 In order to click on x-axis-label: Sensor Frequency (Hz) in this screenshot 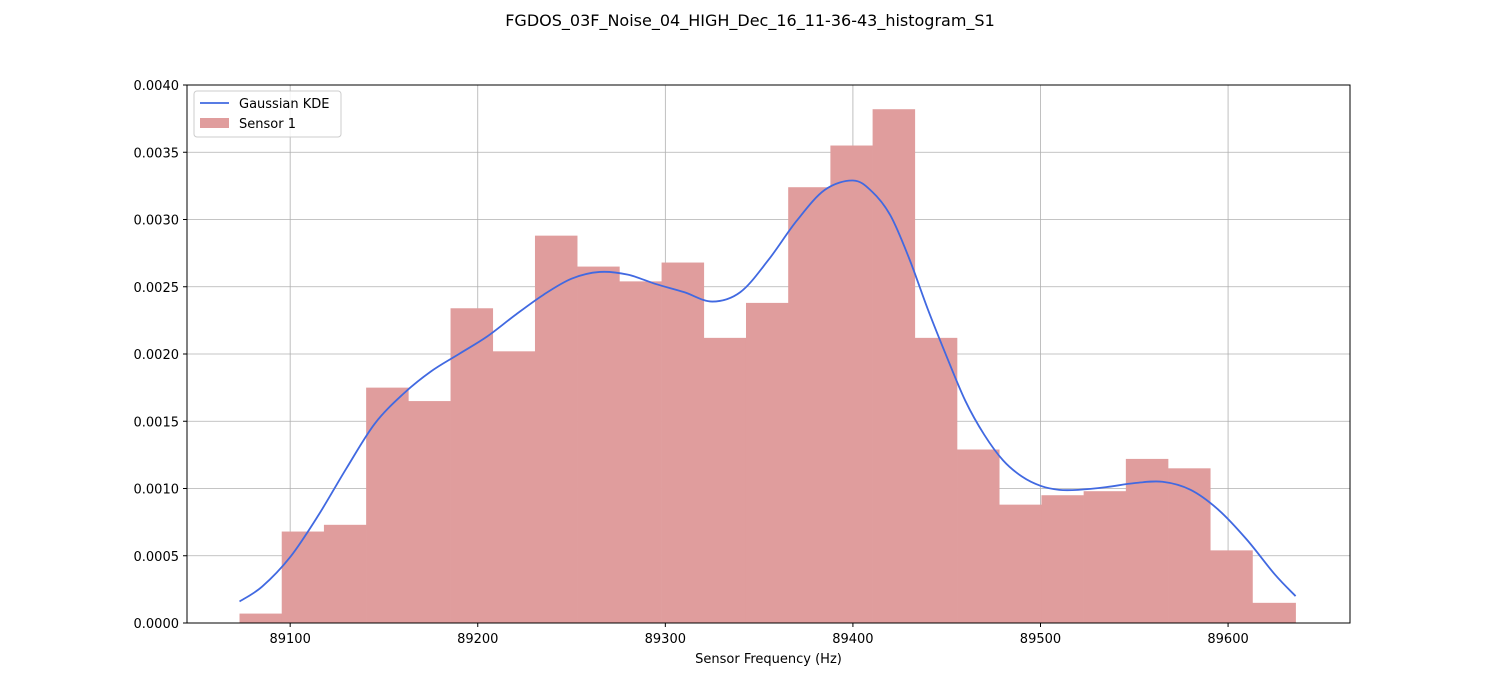, I will do `click(768, 659)`.